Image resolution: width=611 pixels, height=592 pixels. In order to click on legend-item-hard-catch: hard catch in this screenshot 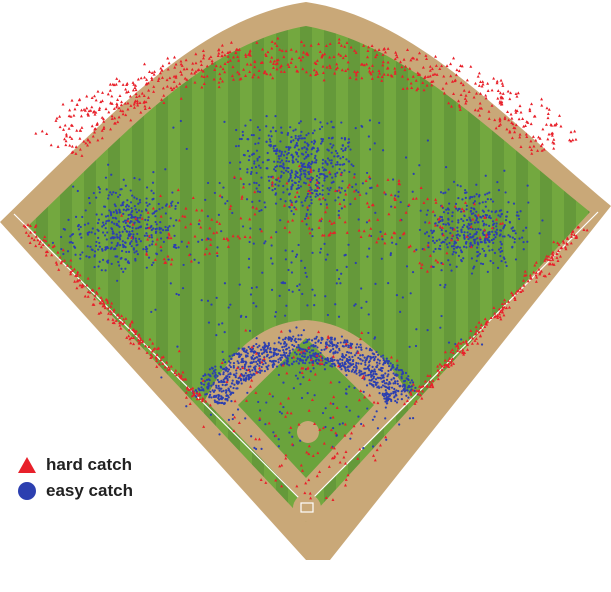, I will do `click(75, 465)`.